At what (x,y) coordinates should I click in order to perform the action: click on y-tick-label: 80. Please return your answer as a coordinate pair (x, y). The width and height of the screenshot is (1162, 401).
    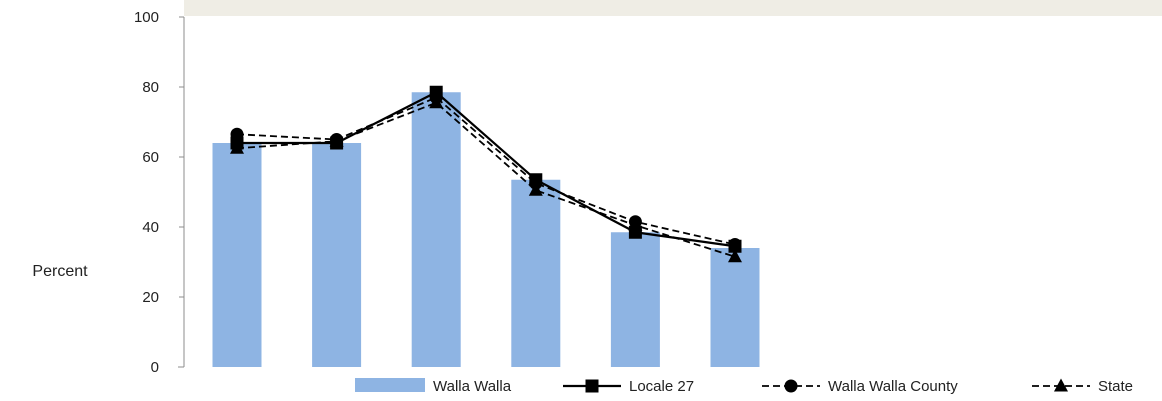
    Looking at the image, I should click on (150, 87).